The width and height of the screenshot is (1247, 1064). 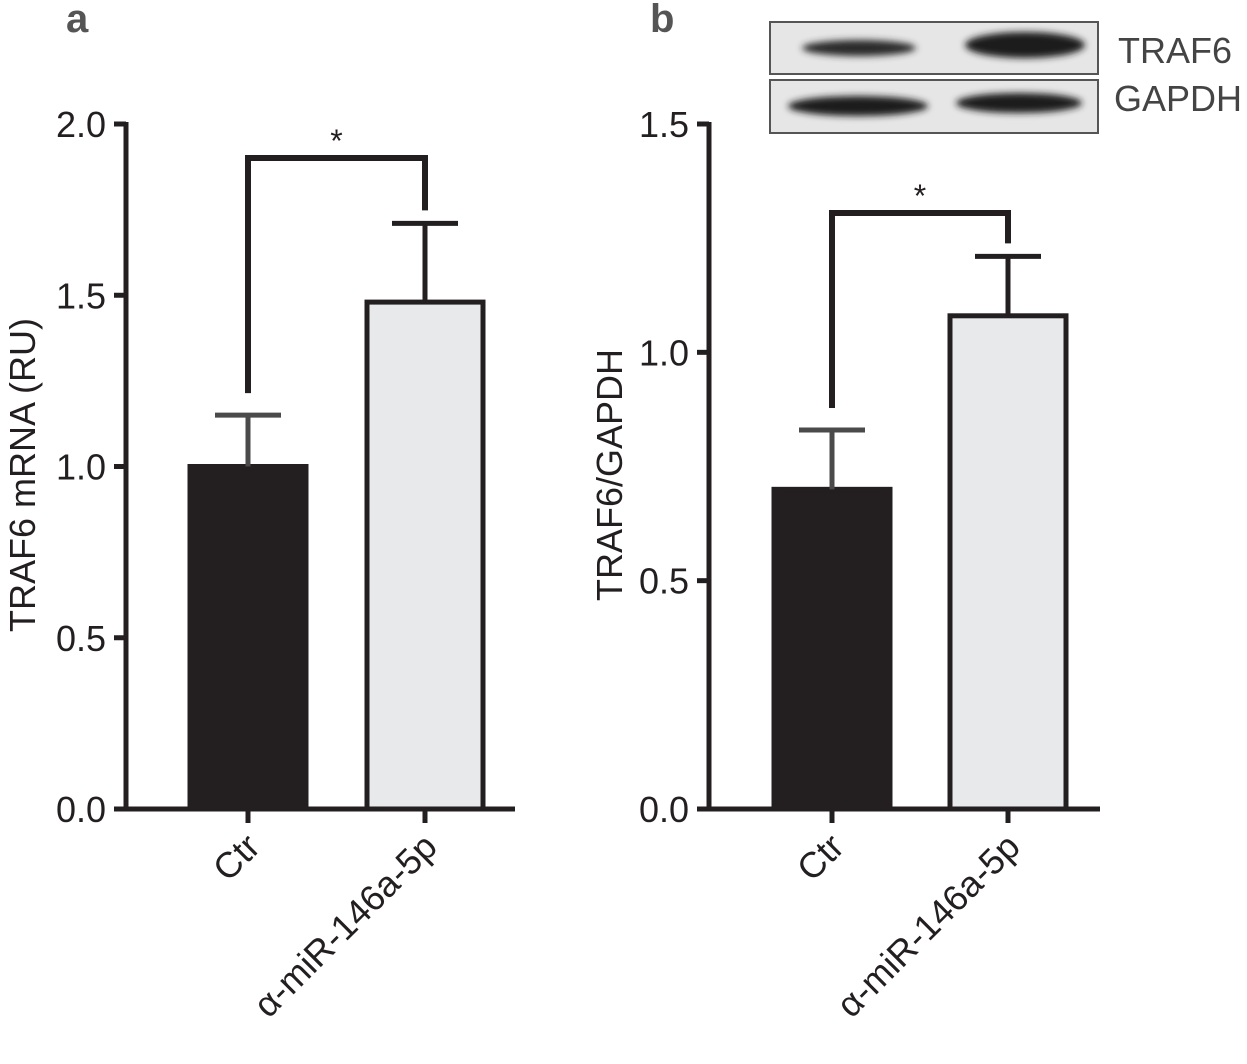 What do you see at coordinates (674, 467) in the screenshot?
I see `panel-b-y-ticks: 0.0 0.5 1.0 1.5` at bounding box center [674, 467].